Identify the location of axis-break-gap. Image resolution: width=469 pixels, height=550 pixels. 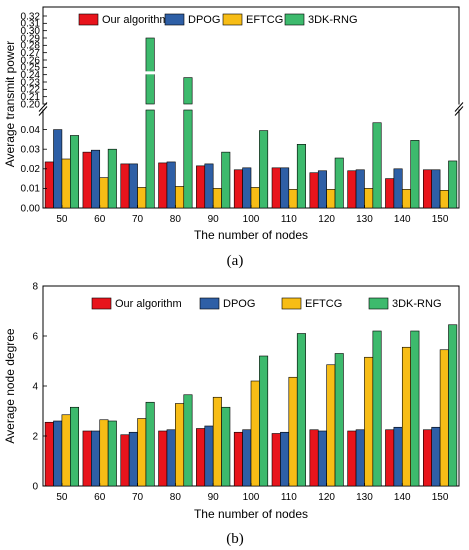
(251, 107).